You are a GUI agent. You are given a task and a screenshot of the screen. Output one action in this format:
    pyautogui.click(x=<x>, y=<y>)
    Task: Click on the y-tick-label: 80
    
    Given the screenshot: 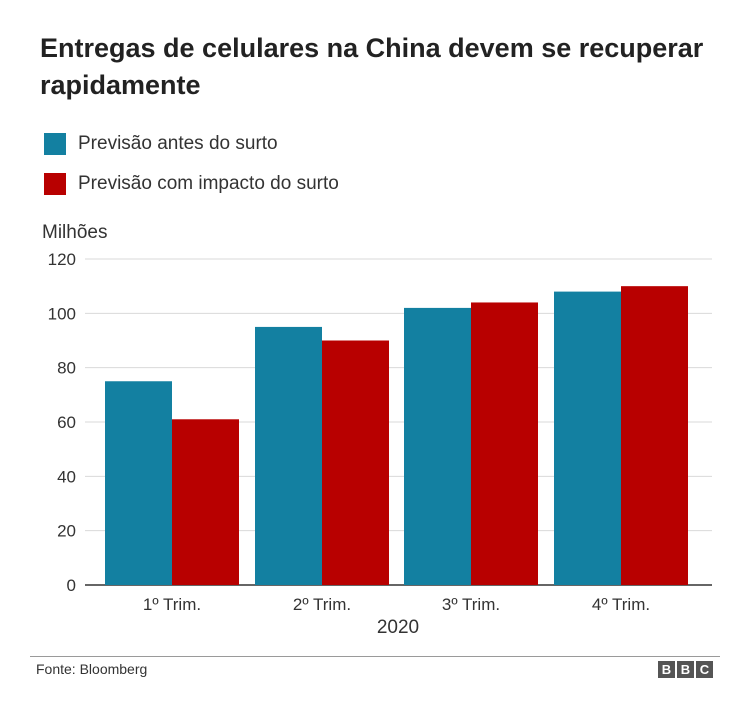 What is the action you would take?
    pyautogui.click(x=66, y=368)
    